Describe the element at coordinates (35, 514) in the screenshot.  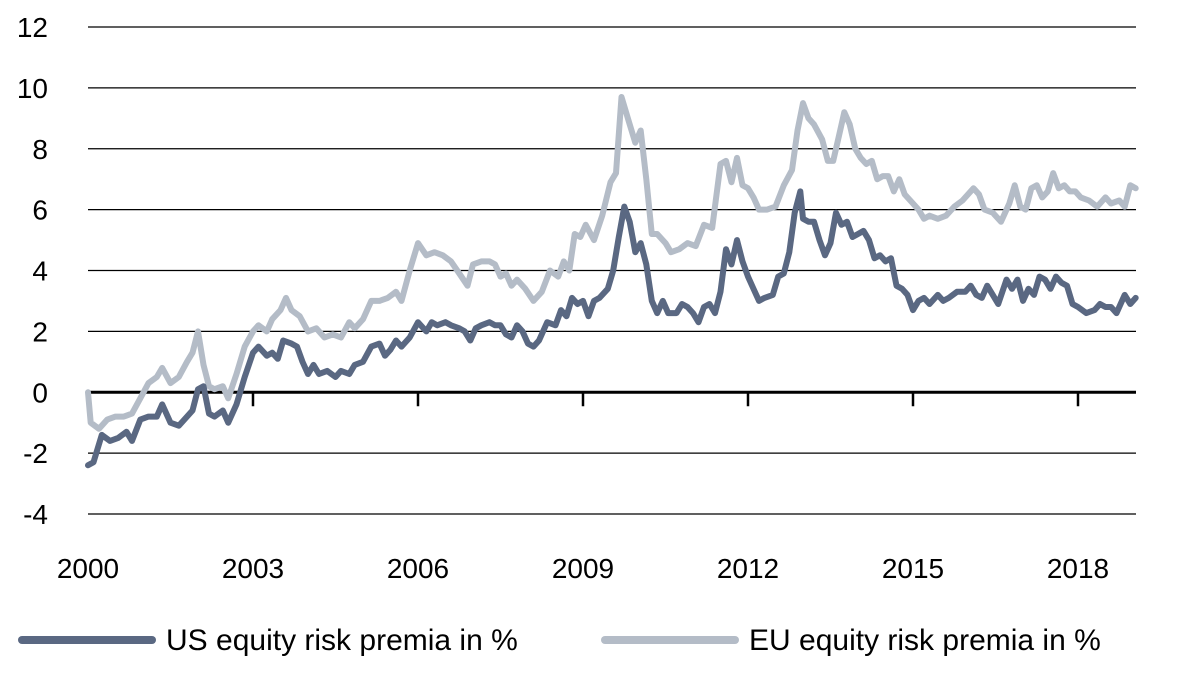
I see `y-tick-label: -4` at that location.